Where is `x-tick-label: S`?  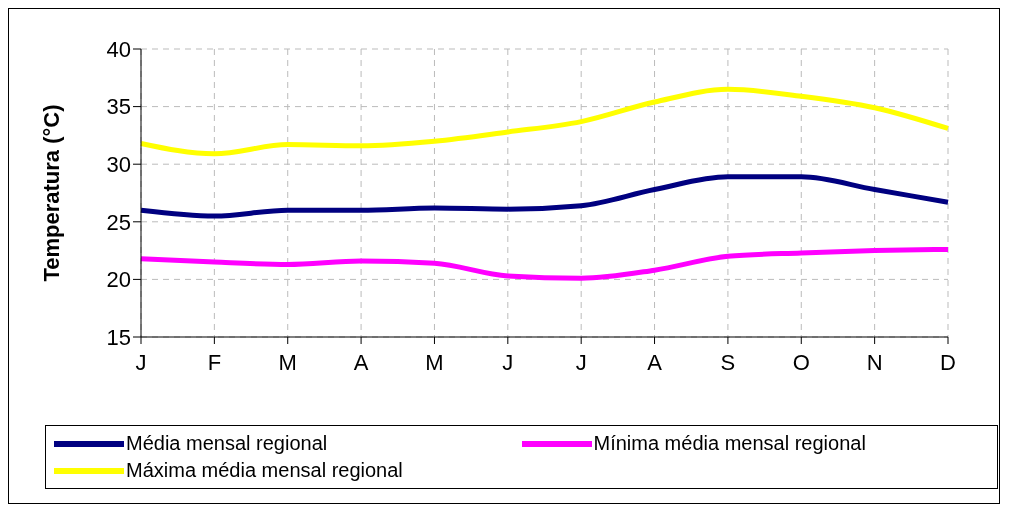
x-tick-label: S is located at coordinates (728, 362).